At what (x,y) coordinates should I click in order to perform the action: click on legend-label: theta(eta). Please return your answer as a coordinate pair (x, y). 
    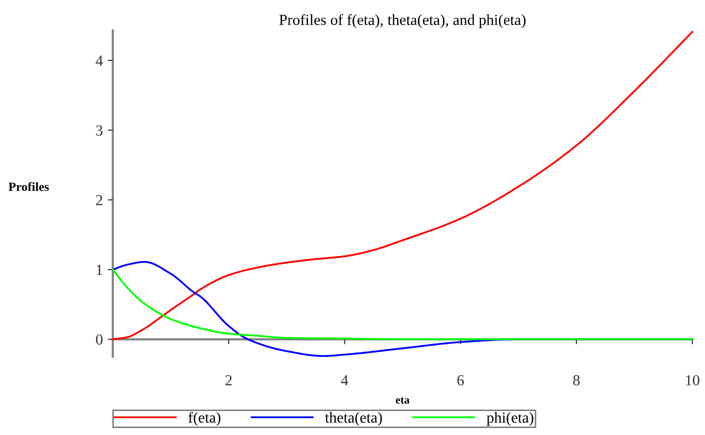
    Looking at the image, I should click on (353, 419).